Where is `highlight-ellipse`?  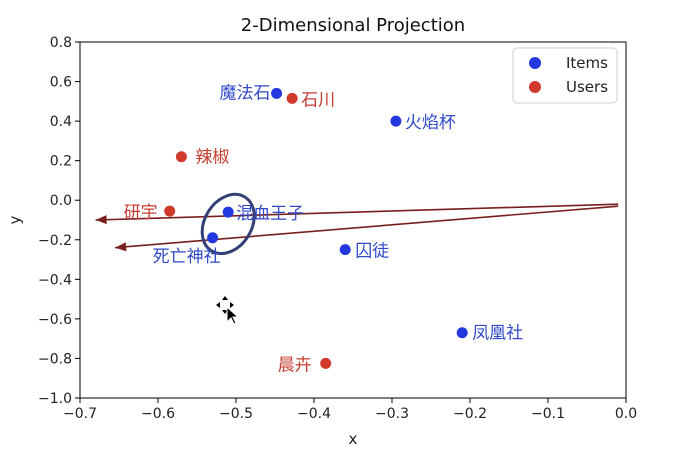
highlight-ellipse is located at coordinates (228, 224).